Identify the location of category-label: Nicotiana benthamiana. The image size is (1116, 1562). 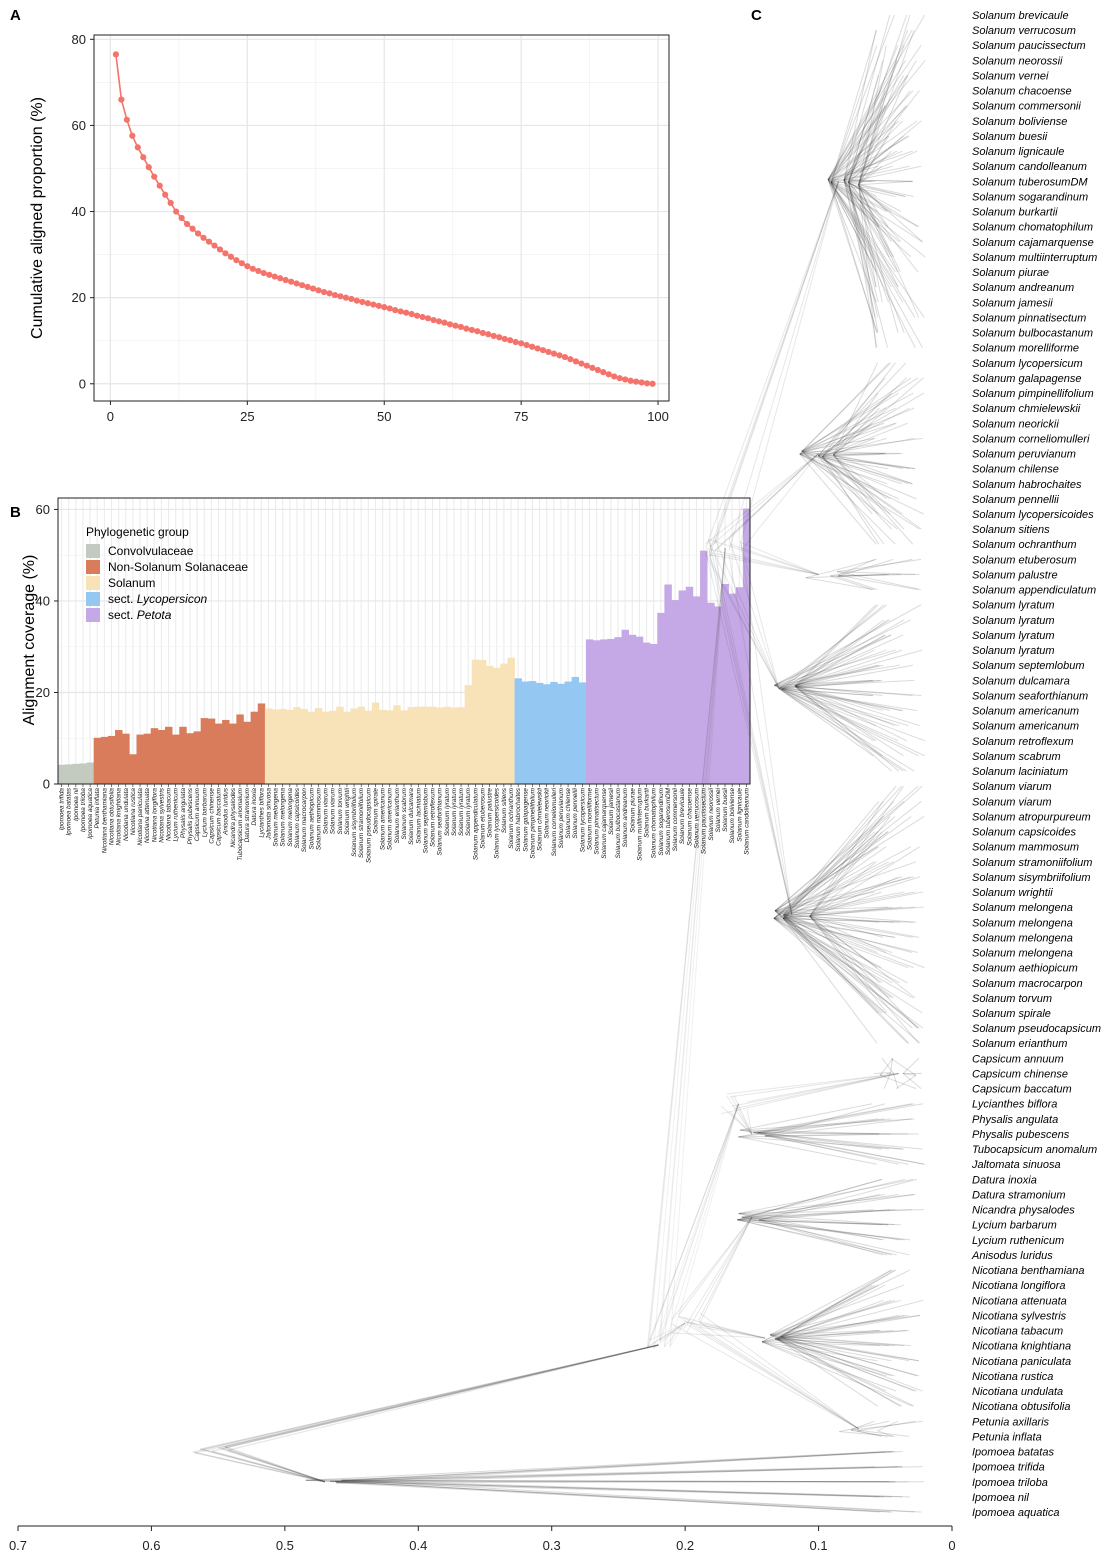
(104, 821).